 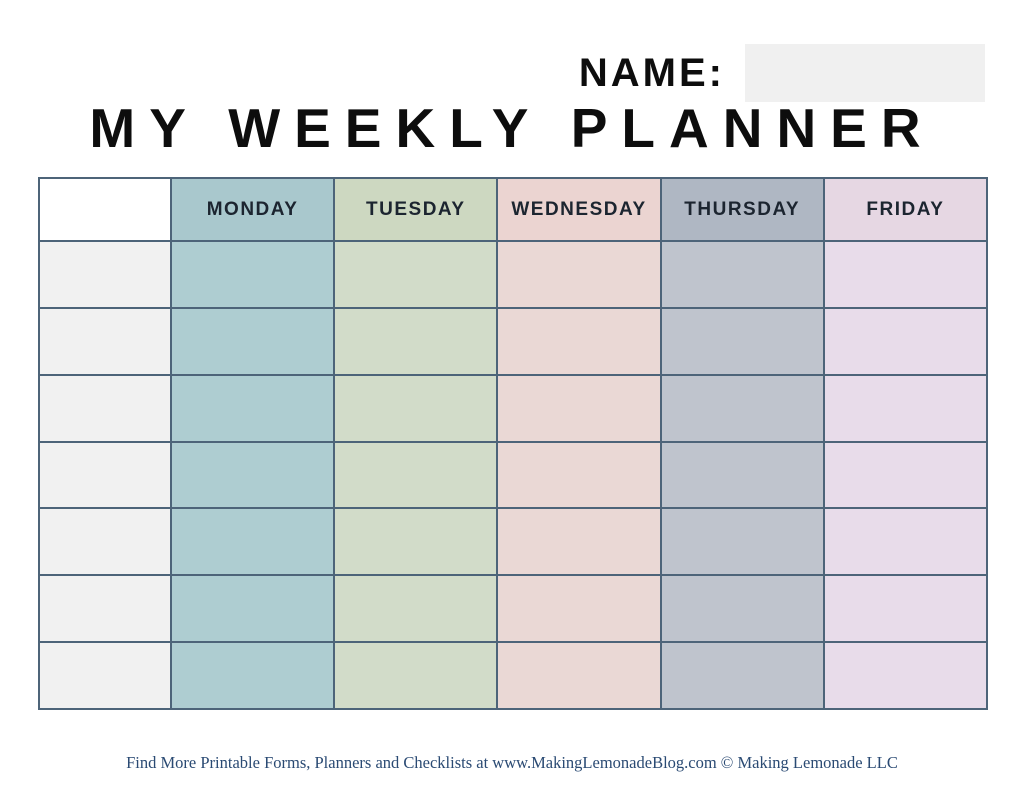 What do you see at coordinates (579, 542) in the screenshot?
I see `planner-cell-wednesday-row5` at bounding box center [579, 542].